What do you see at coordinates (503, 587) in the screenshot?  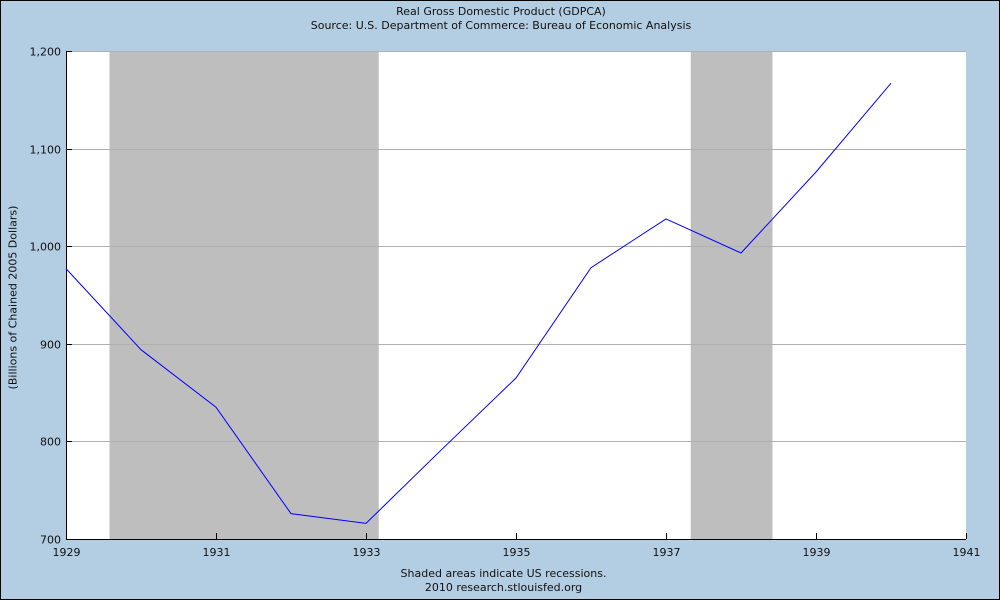 I see `credit-text: 2010 research.stlouisfed.org` at bounding box center [503, 587].